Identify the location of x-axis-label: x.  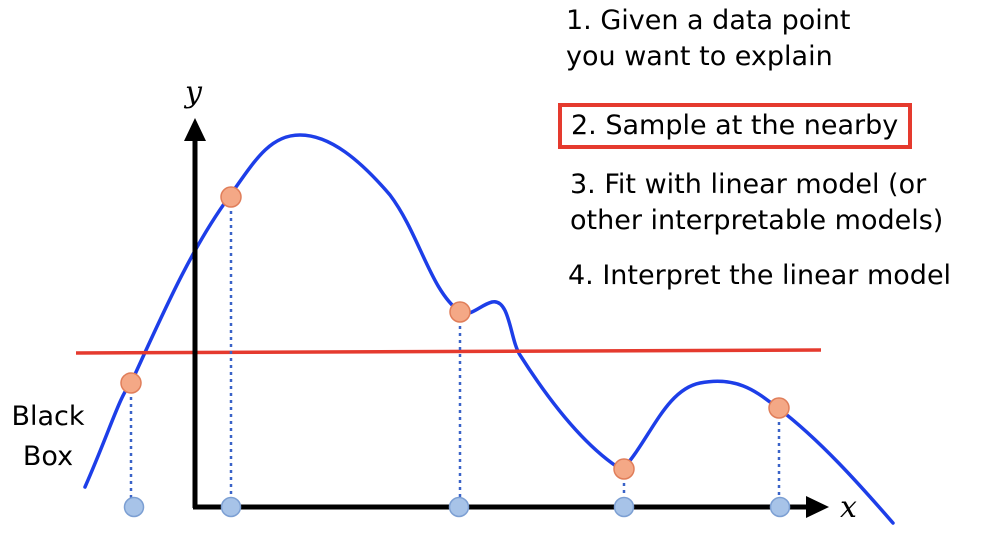
(848, 507).